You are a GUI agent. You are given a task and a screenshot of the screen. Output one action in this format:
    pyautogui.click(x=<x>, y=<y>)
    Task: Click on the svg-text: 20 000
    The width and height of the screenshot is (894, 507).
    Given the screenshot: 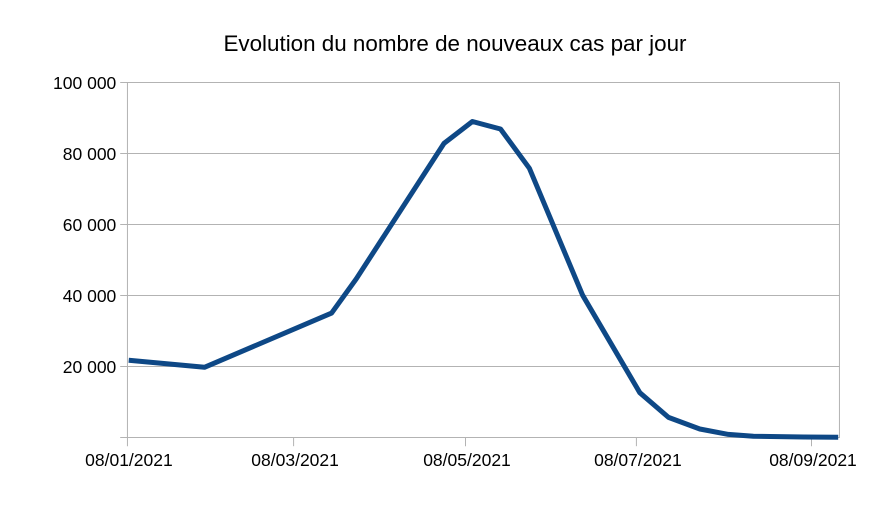 What is the action you would take?
    pyautogui.click(x=90, y=367)
    